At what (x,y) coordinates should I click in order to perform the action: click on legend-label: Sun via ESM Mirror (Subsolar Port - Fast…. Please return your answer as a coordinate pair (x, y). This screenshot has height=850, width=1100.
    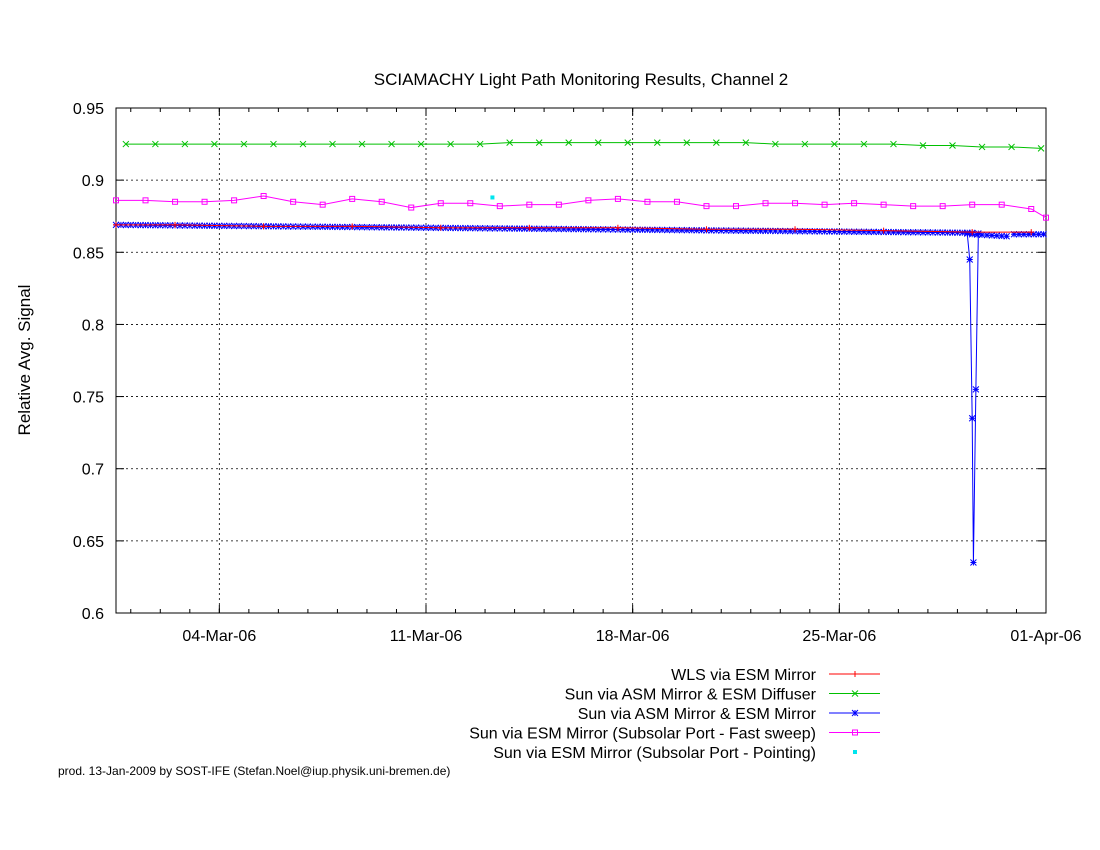
    Looking at the image, I should click on (642, 734).